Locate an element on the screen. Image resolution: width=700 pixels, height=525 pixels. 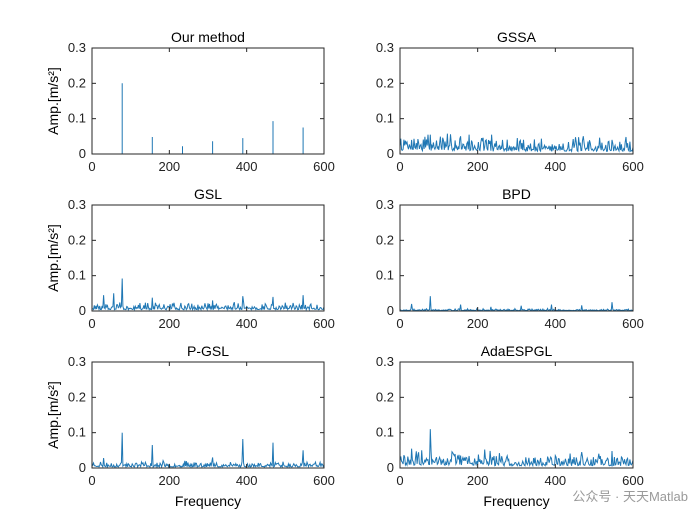
subplot-1: Our method 0 0.1 0.2 0.3 0 200 400 600 Amp.[m/s²] is located at coordinates (190, 101).